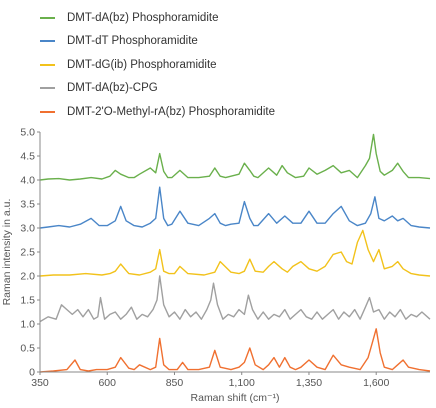 The height and width of the screenshot is (408, 436). What do you see at coordinates (7, 252) in the screenshot?
I see `y-axis-title: Raman intensity in a.u.` at bounding box center [7, 252].